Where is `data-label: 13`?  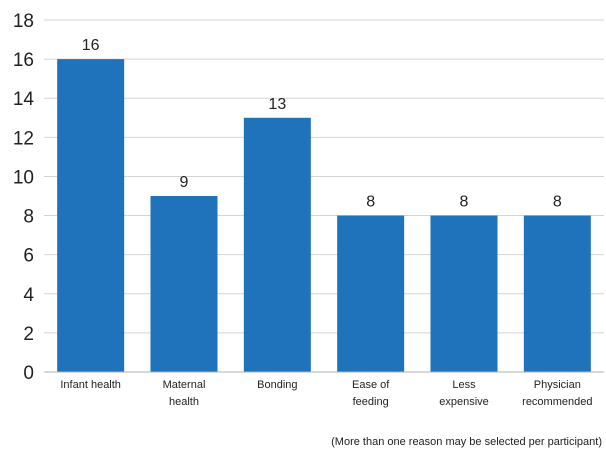 data-label: 13 is located at coordinates (277, 104).